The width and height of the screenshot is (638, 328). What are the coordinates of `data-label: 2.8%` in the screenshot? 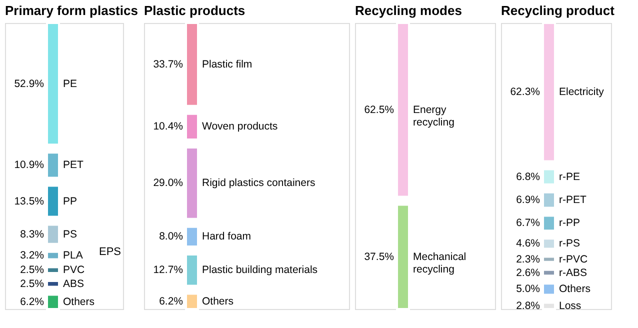 It's located at (528, 306).